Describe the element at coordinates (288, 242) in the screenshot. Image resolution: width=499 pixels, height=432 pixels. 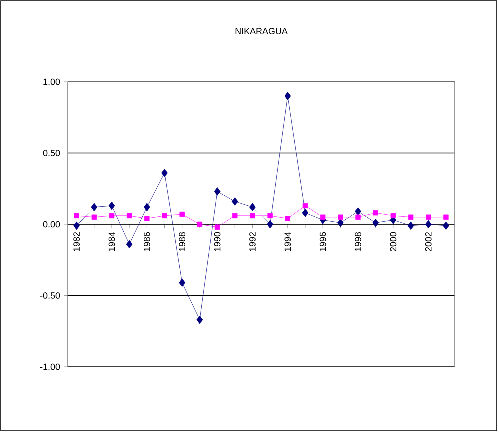
I see `x-tick-label: 1994` at that location.